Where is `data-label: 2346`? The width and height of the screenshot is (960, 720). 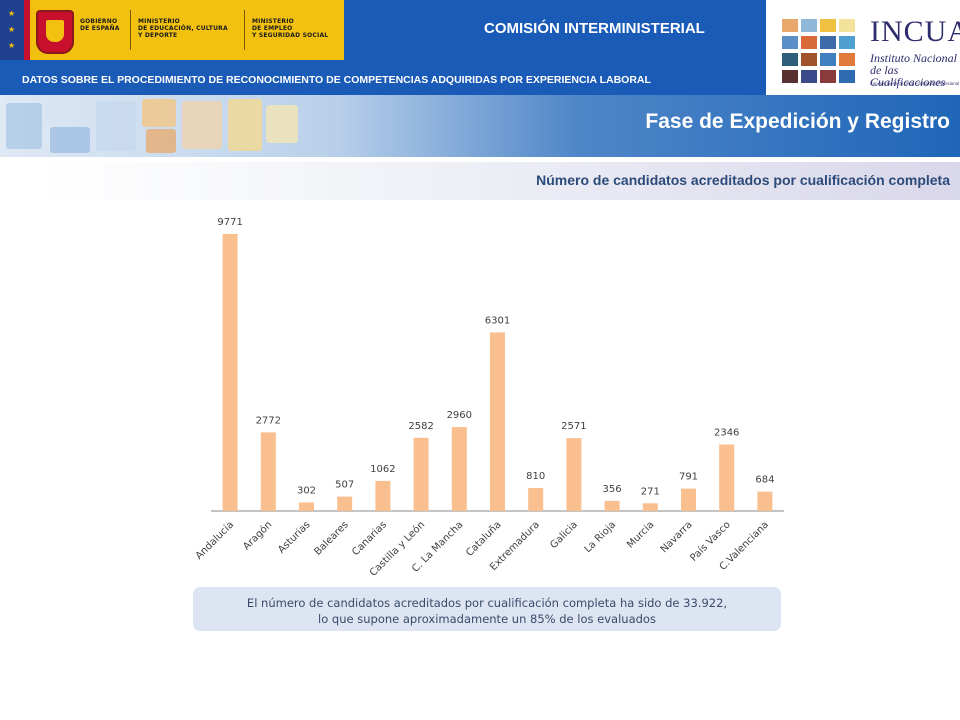 data-label: 2346 is located at coordinates (726, 433).